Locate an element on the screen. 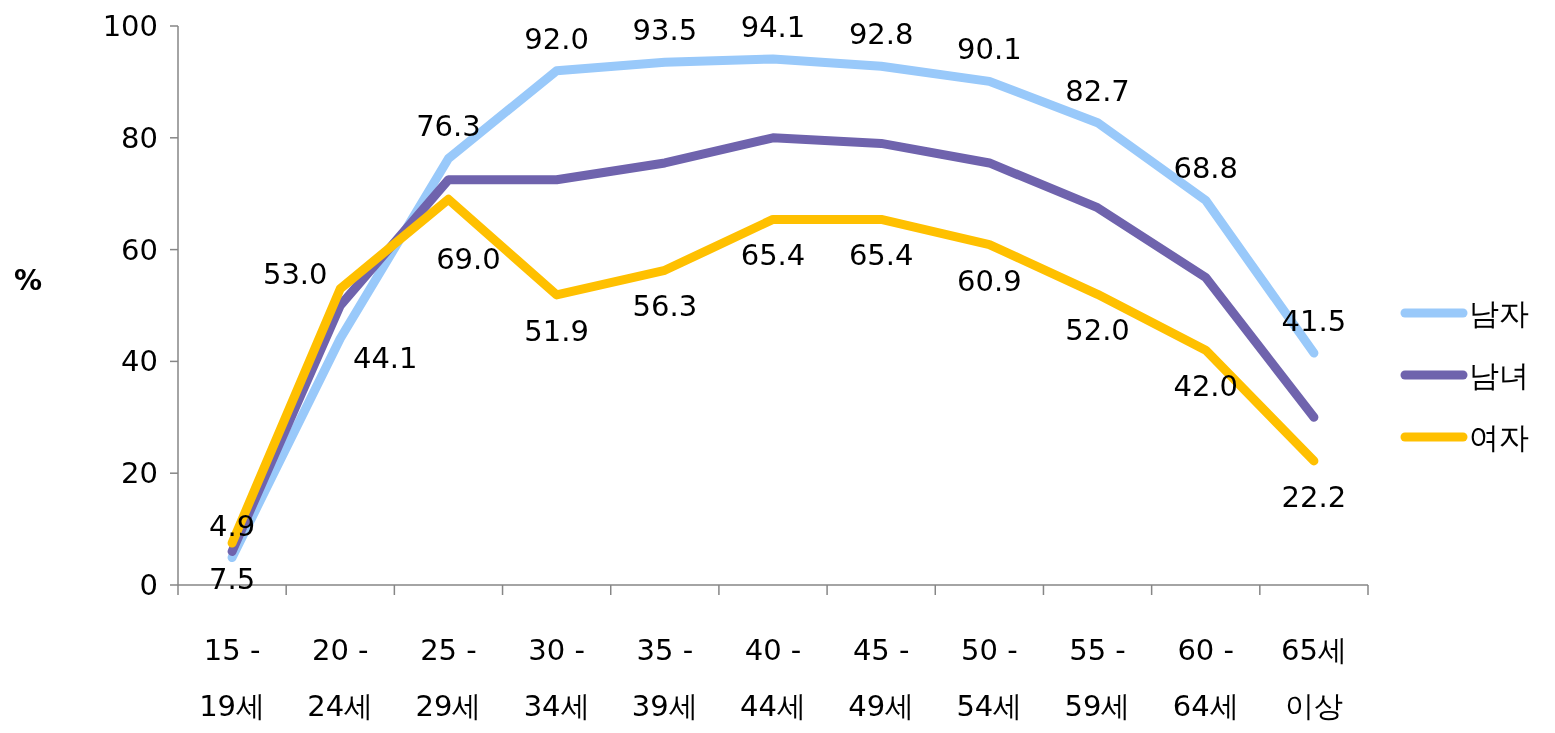  data-label: 42.0 is located at coordinates (1206, 386).